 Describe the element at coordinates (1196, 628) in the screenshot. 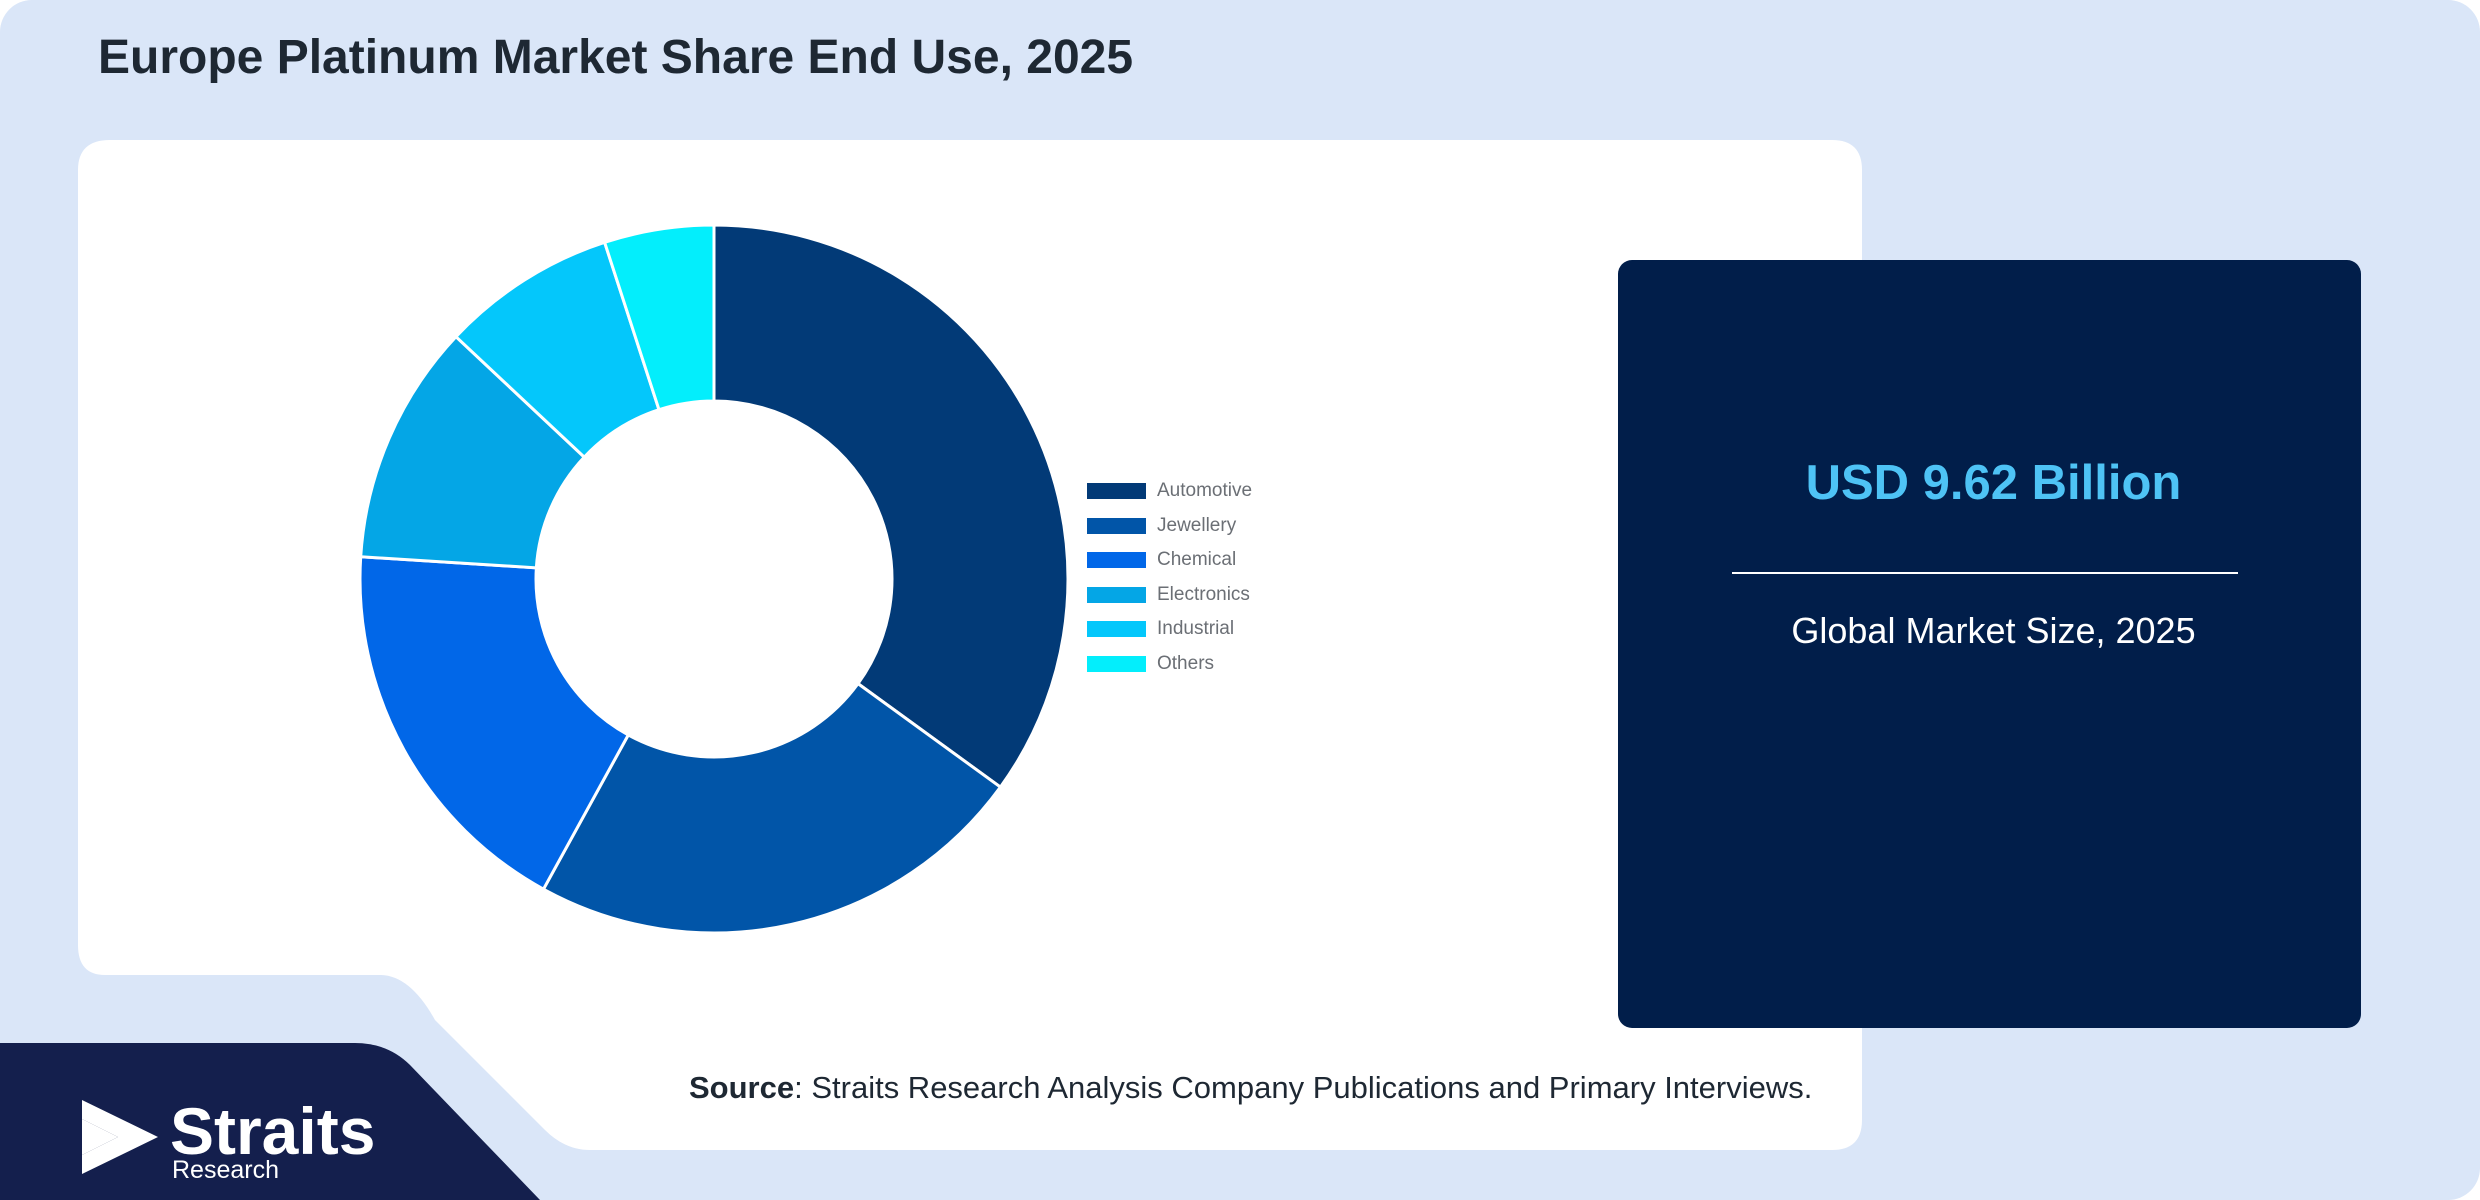

I see `legend-label: Industrial` at that location.